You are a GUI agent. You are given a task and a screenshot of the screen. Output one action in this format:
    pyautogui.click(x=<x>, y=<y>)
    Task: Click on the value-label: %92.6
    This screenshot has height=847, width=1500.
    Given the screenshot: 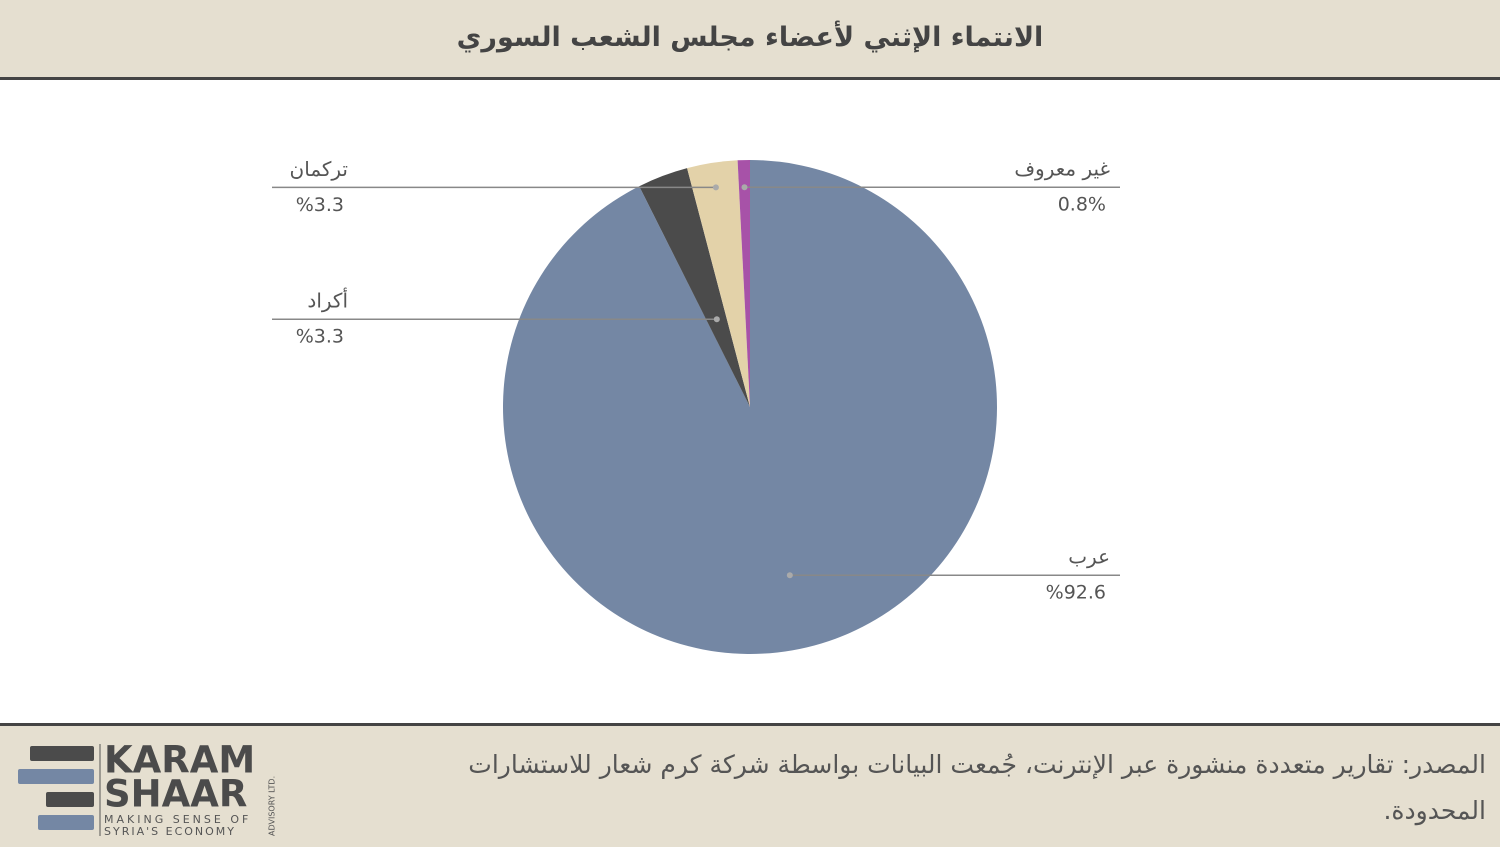 What is the action you would take?
    pyautogui.click(x=1076, y=593)
    